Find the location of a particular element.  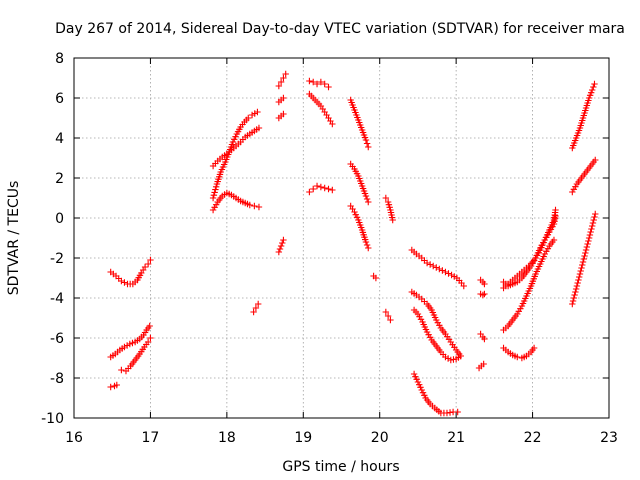

x-tick-label: 16 is located at coordinates (74, 438).